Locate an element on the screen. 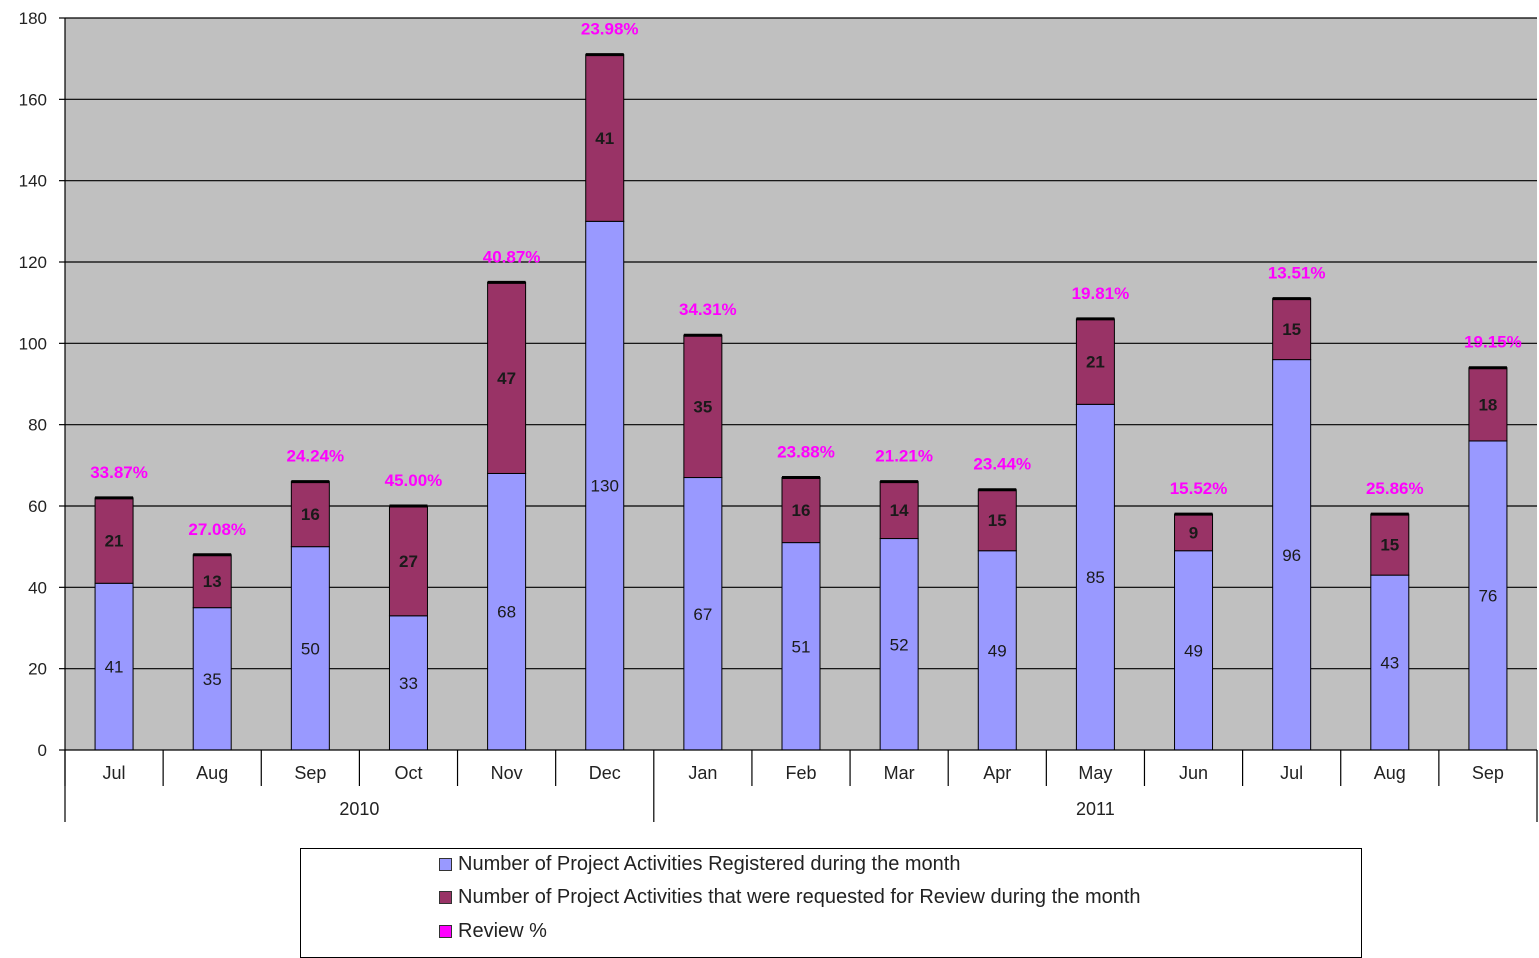 Image resolution: width=1539 pixels, height=958 pixels. data-label-registered: 68 is located at coordinates (506, 612).